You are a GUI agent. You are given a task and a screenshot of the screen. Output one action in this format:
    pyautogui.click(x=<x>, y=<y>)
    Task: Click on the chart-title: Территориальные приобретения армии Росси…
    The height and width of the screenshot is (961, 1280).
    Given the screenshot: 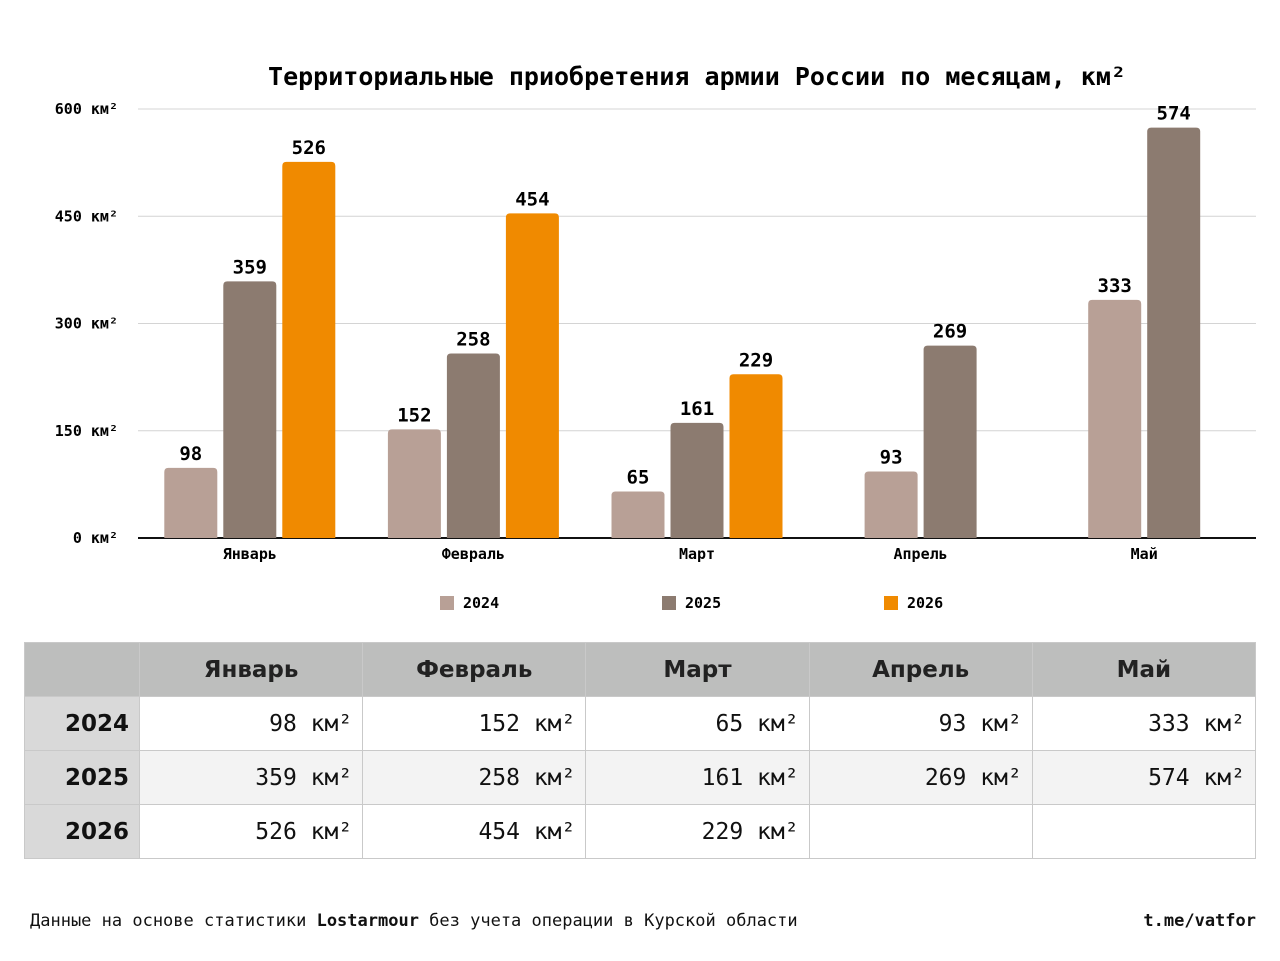 What is the action you would take?
    pyautogui.click(x=697, y=76)
    